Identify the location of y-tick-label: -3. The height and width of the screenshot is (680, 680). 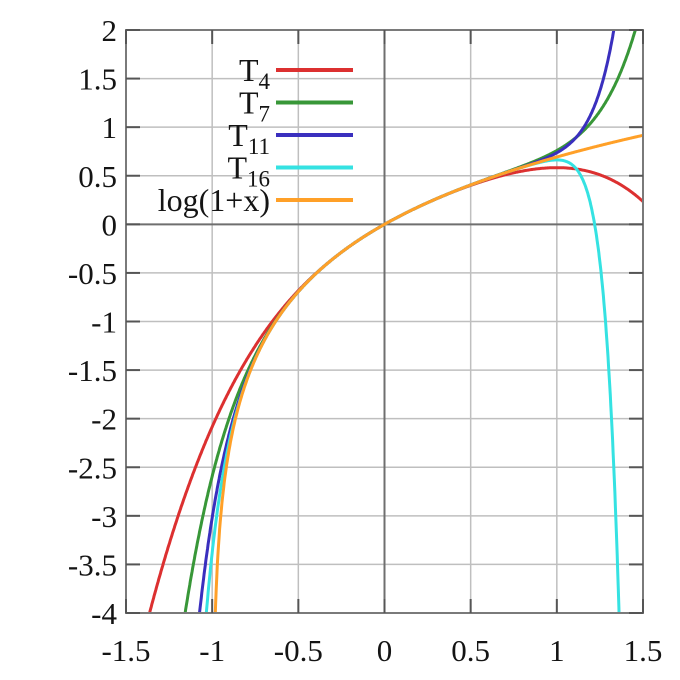
(104, 516).